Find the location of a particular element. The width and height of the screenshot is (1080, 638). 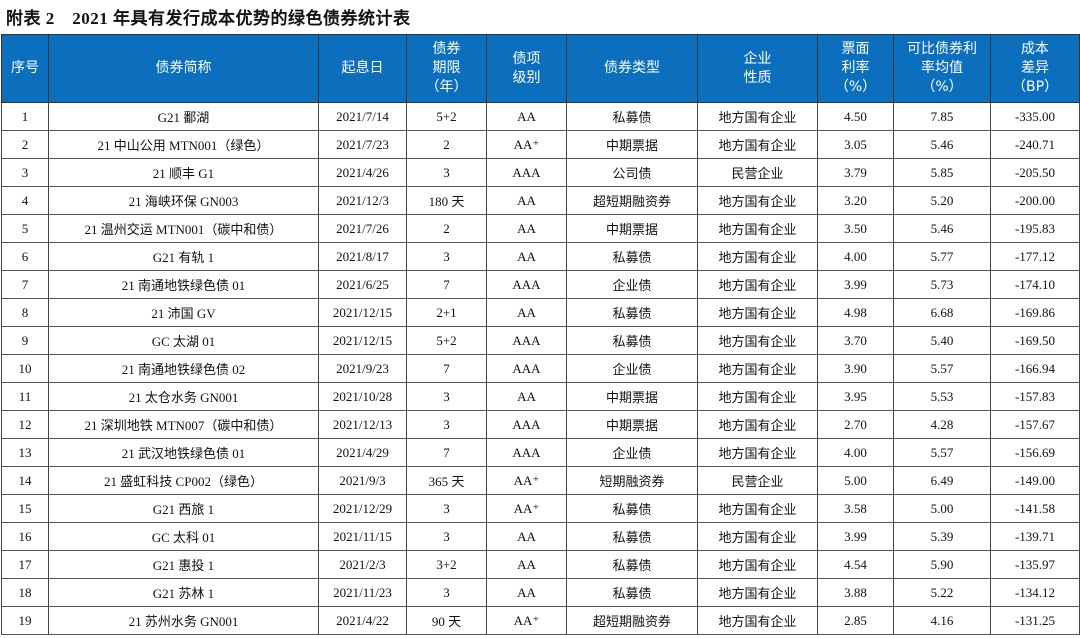

cell-start-date: 2021/9/23 is located at coordinates (362, 368).